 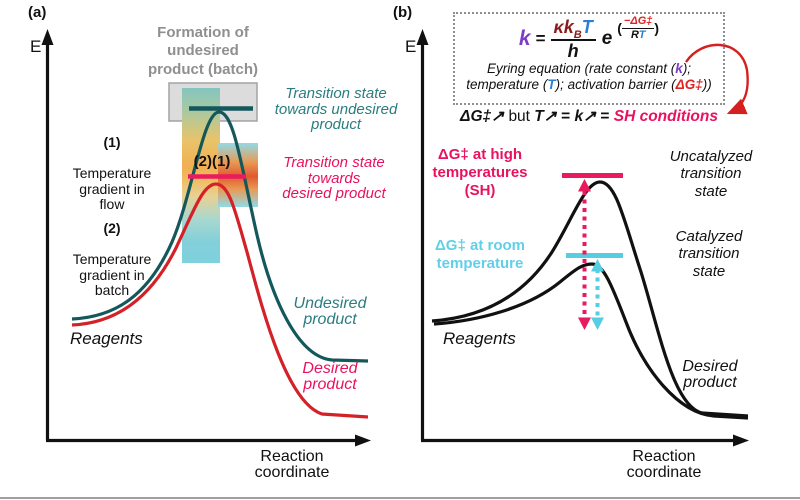 I want to click on catalyzed-ts-label: Catalyzed transition state, so click(x=709, y=254).